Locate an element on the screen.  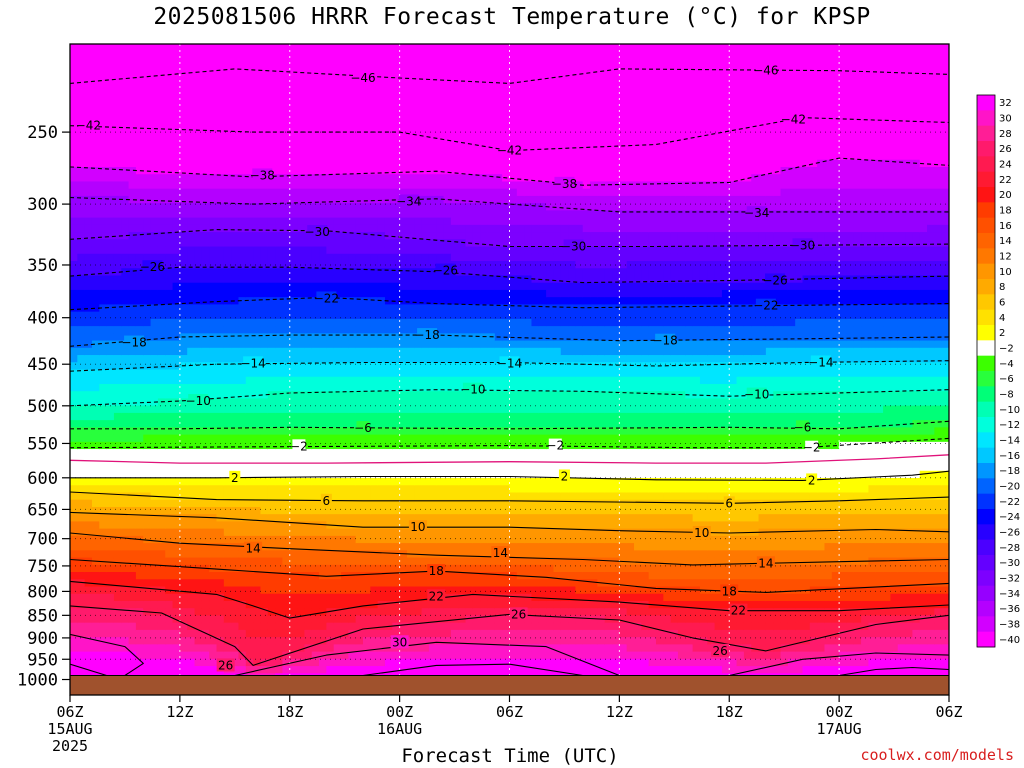
contour-label: −34 is located at coordinates (408, 201).